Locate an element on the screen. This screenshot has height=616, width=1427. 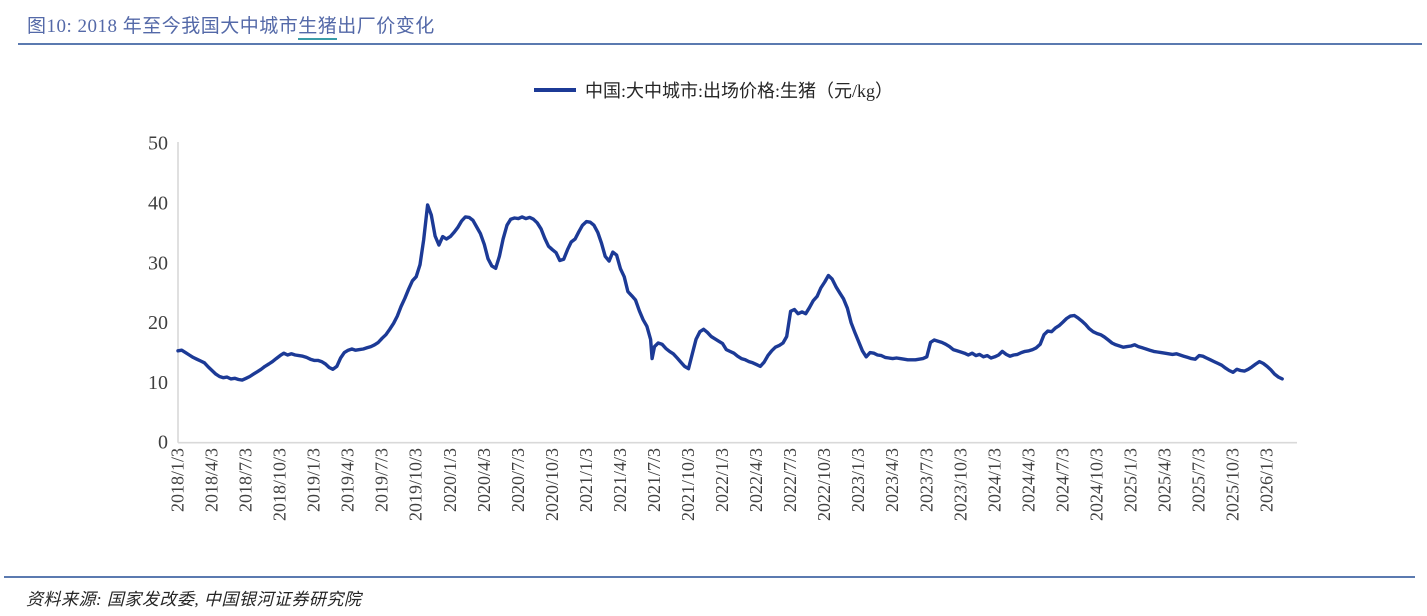
x-tick-label: 2026/1/3 is located at coordinates (1267, 480).